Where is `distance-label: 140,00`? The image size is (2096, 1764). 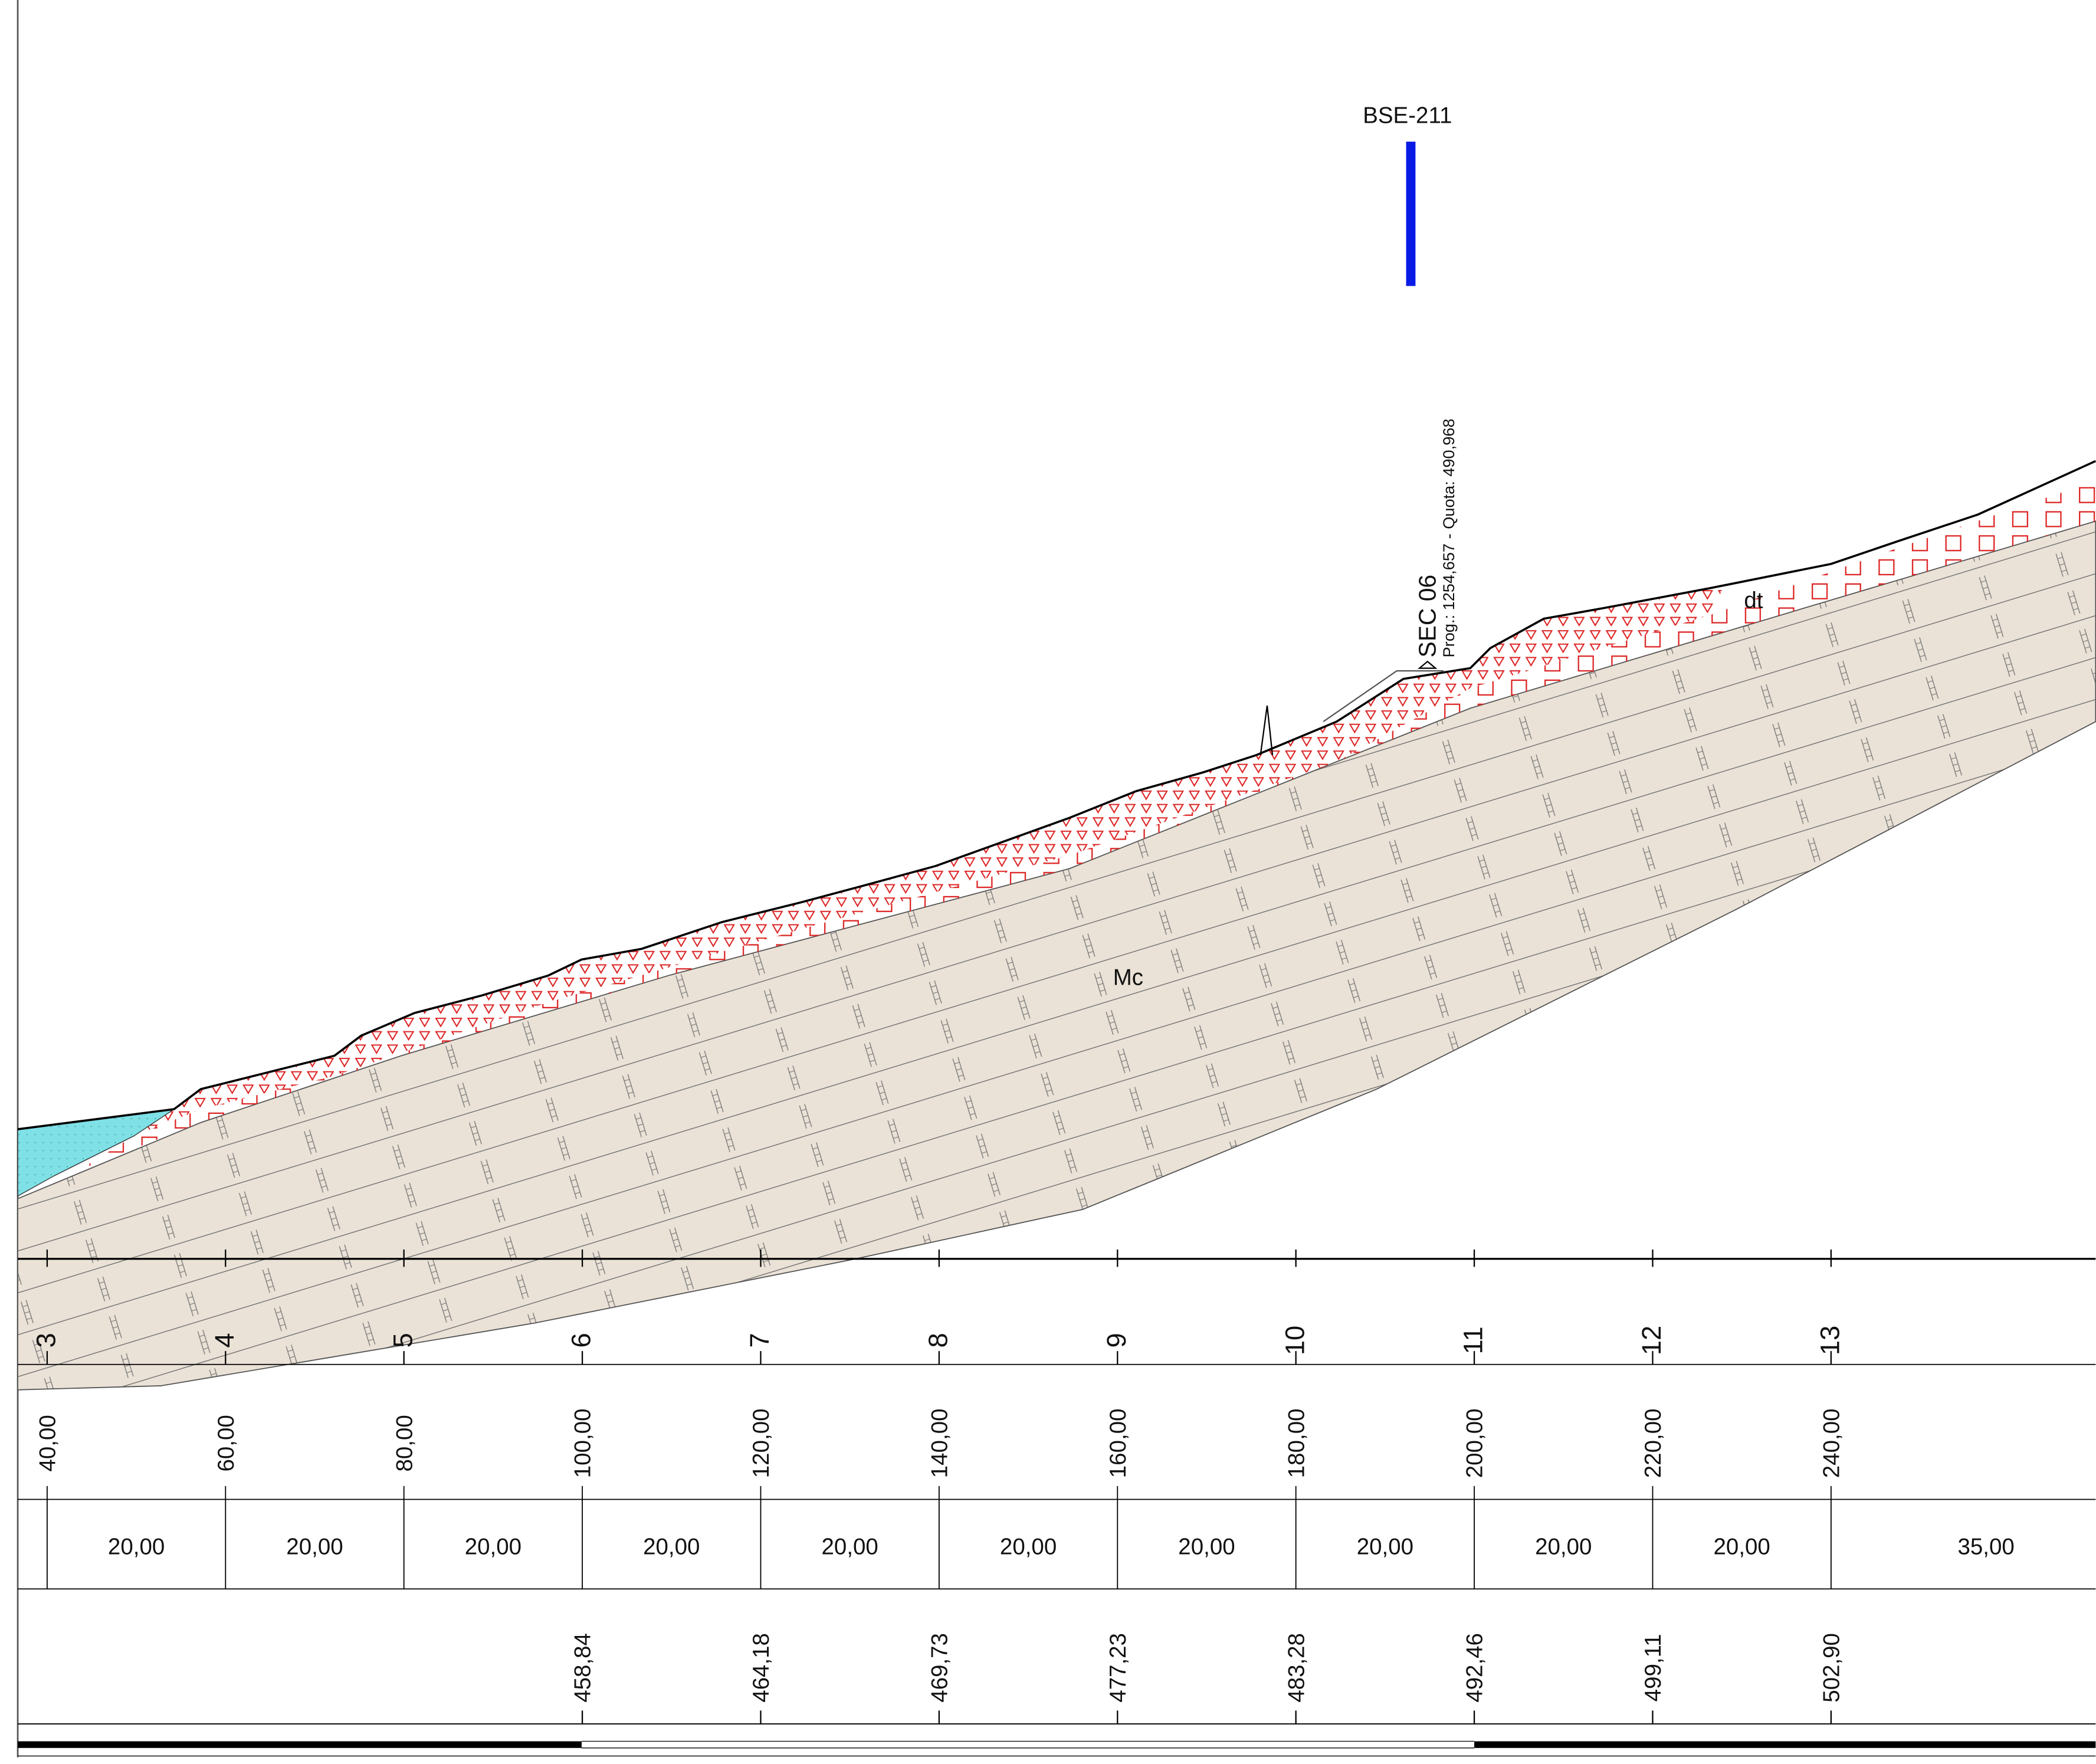 distance-label: 140,00 is located at coordinates (939, 1443).